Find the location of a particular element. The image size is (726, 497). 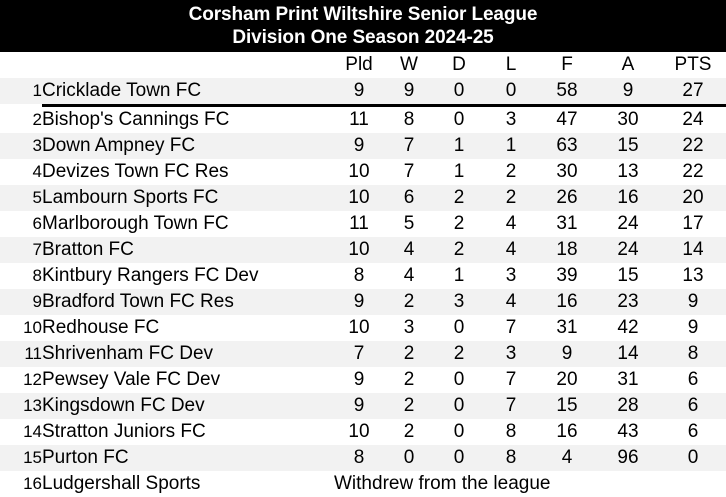

table-row: 3 Down Ampney FC 9 7 1 1 63 15 22 is located at coordinates (363, 146).